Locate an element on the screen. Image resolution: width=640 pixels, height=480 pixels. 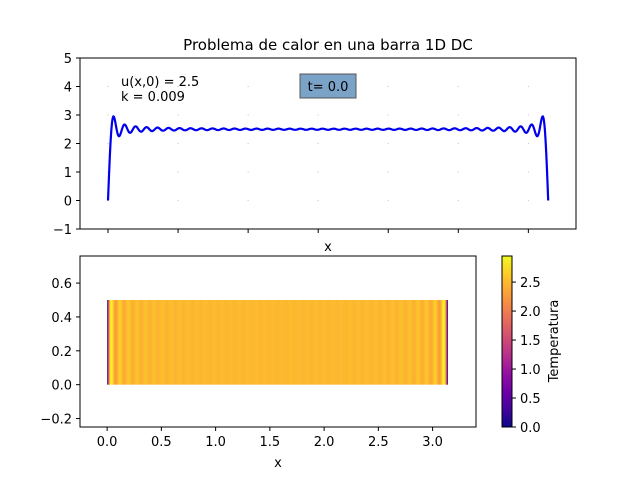
heatmap-x-tick-label: 2.0 is located at coordinates (324, 442).